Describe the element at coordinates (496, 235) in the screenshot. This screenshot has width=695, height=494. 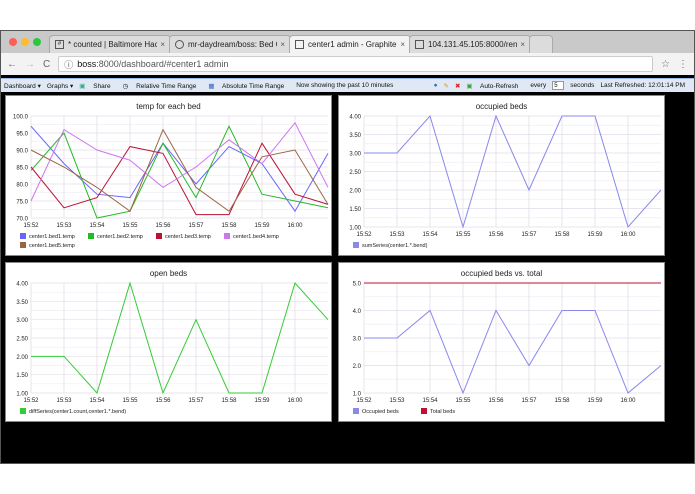
I see `x-tick-label: 15:56` at that location.